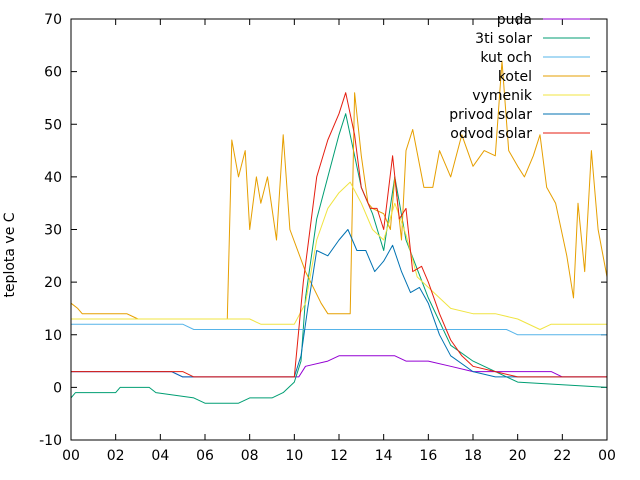 Image resolution: width=640 pixels, height=480 pixels. What do you see at coordinates (53, 178) in the screenshot?
I see `y-tick-label: 40` at bounding box center [53, 178].